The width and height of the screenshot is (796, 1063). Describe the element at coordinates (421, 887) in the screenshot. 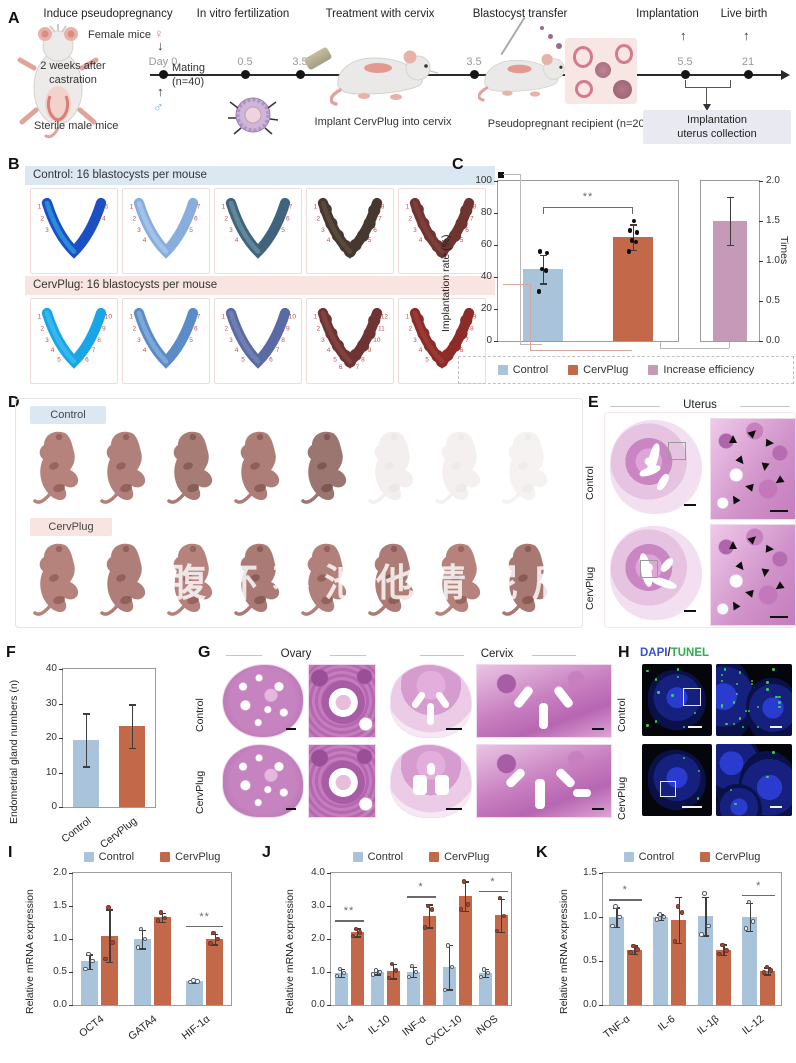

I see `sig-marker: *` at that location.